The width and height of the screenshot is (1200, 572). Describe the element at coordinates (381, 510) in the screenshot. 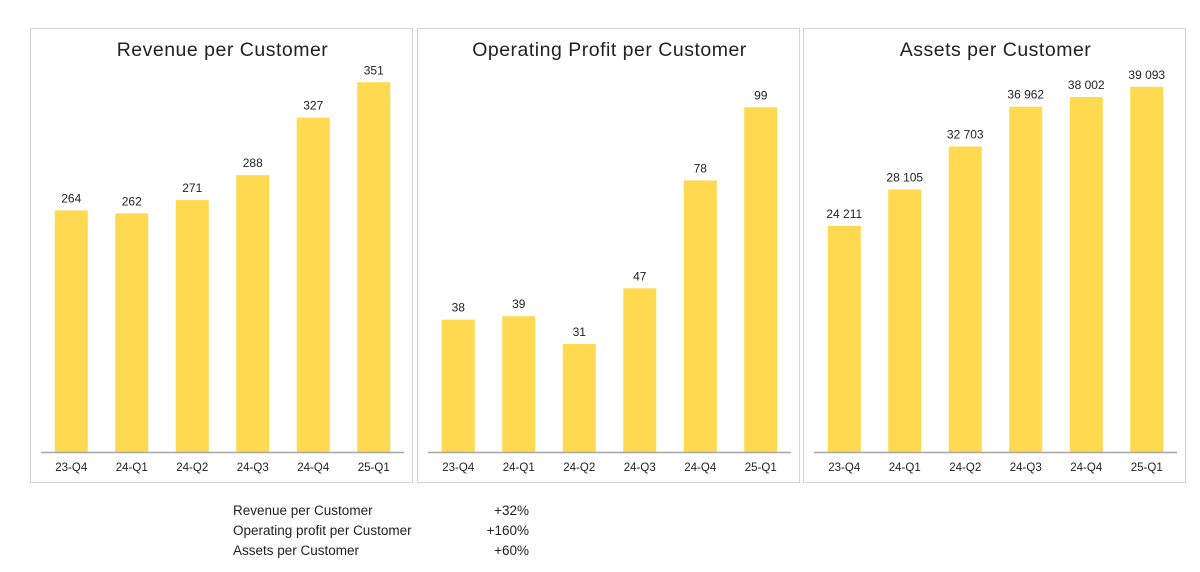

I see `summary-row-revenue: Revenue per Customer +32%` at that location.